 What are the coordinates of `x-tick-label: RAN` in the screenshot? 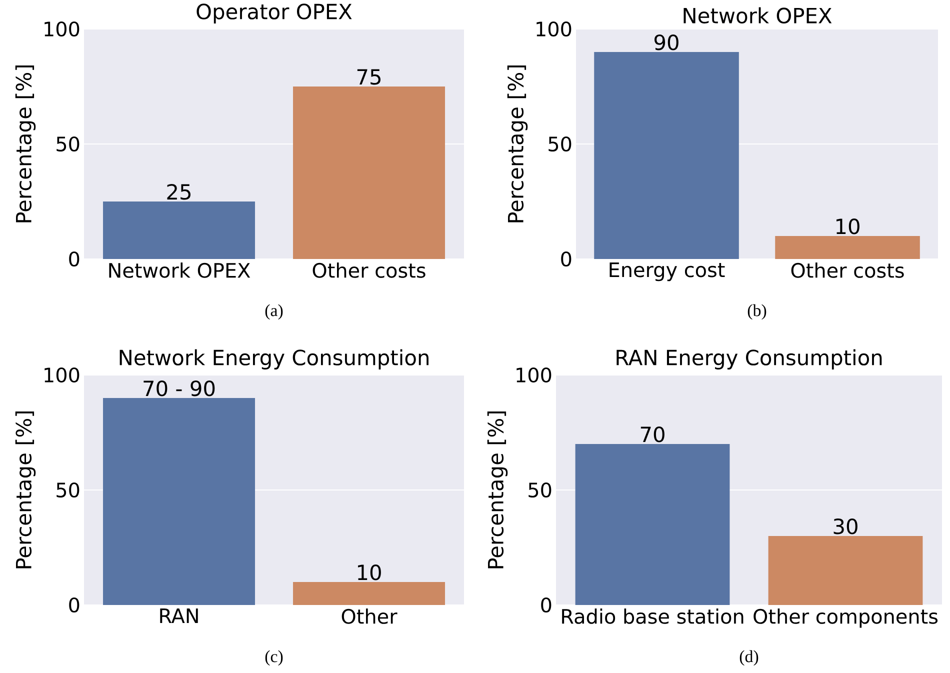 It's located at (179, 616).